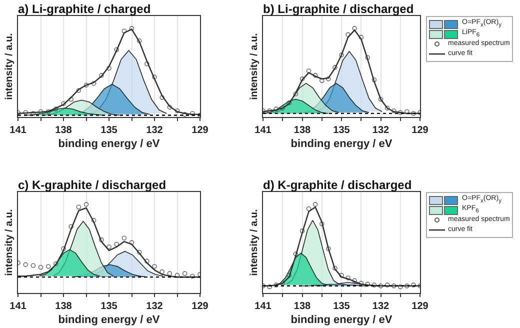  I want to click on chart-title: d) K-graphite / discharged, so click(337, 185).